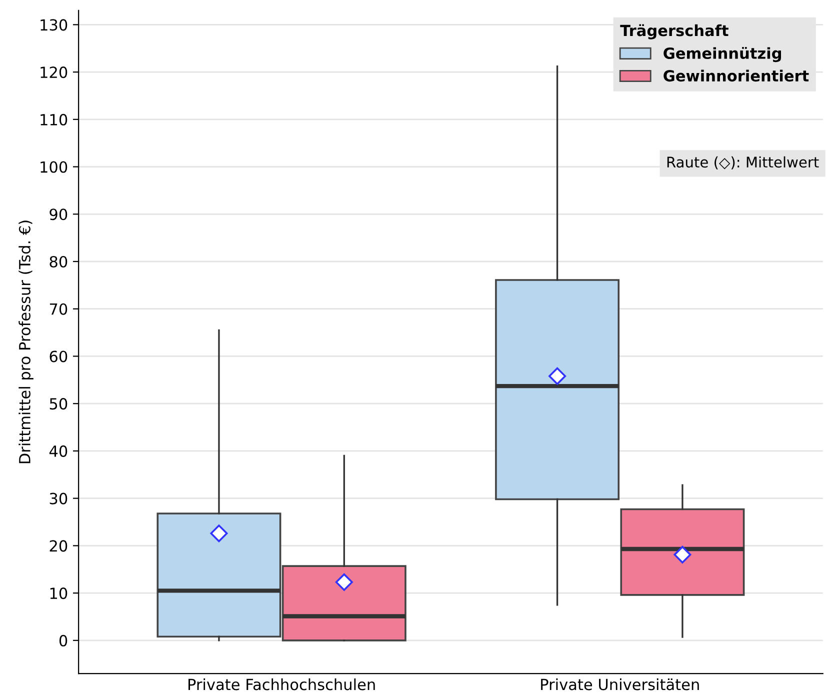 The height and width of the screenshot is (698, 827). What do you see at coordinates (54, 120) in the screenshot?
I see `y-tick-label: 110` at bounding box center [54, 120].